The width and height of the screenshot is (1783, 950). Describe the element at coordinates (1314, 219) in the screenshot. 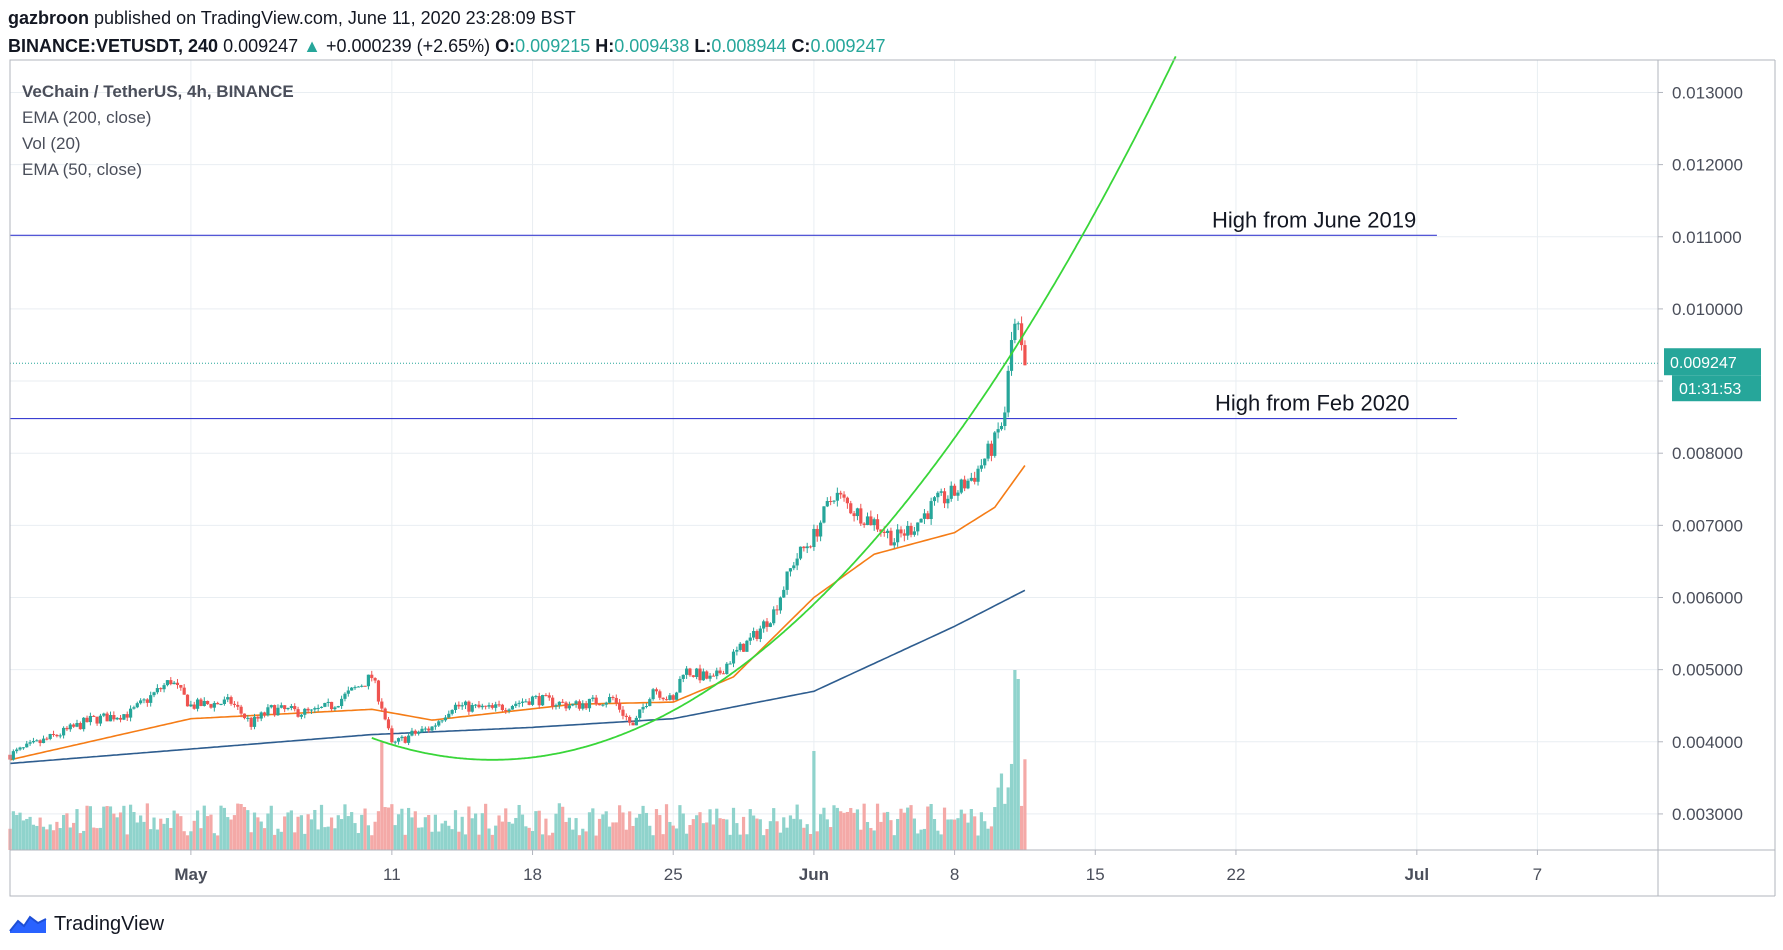

I see `annotation-high-june-2019: High from June 2019` at that location.